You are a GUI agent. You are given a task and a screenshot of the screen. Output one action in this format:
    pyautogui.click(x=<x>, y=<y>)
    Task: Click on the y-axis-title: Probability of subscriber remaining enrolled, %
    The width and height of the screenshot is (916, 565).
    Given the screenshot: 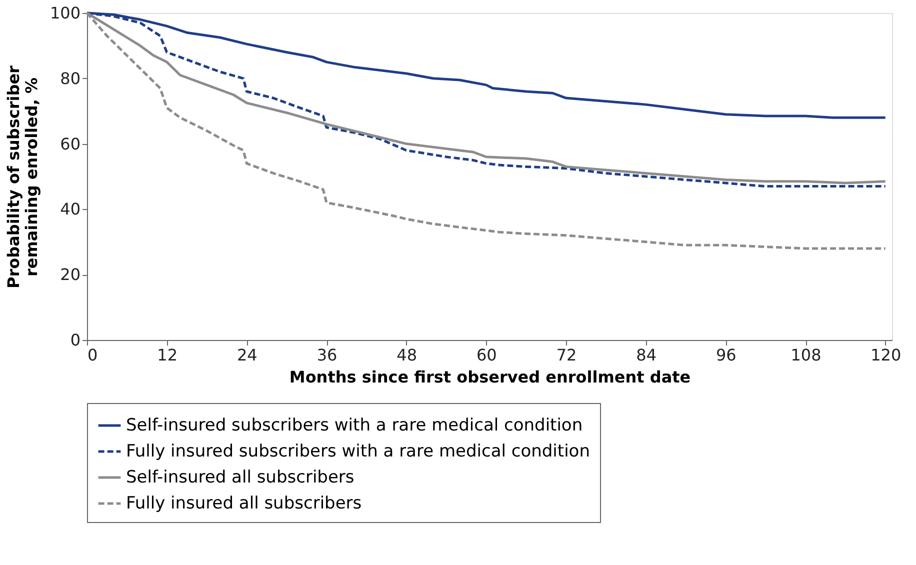 What is the action you would take?
    pyautogui.click(x=22, y=176)
    